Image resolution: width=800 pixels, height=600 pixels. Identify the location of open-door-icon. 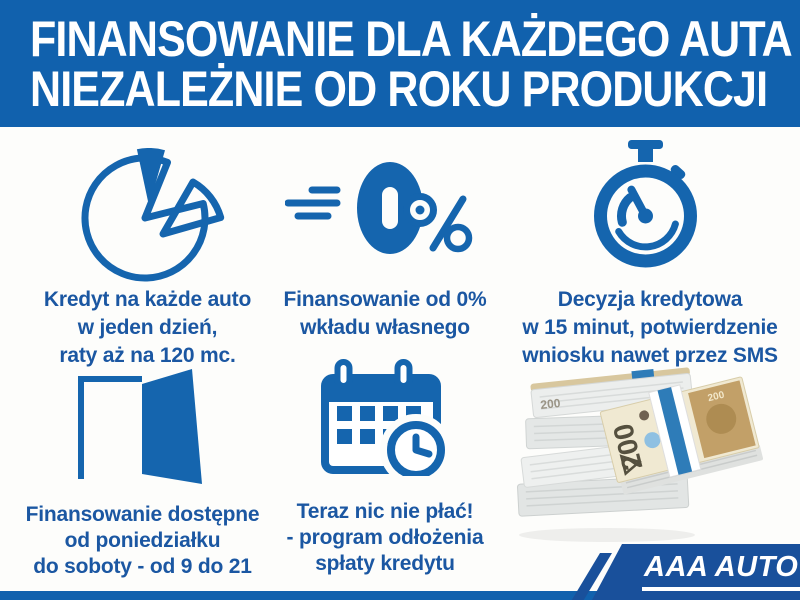
(140, 426).